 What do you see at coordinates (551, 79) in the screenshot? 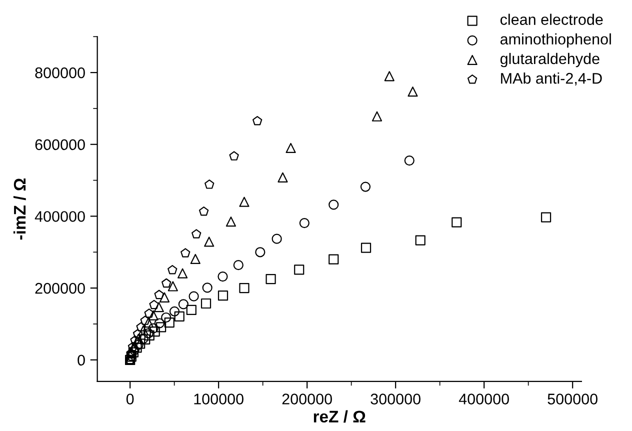
I see `legend-label: MAb anti-2,4-D` at bounding box center [551, 79].